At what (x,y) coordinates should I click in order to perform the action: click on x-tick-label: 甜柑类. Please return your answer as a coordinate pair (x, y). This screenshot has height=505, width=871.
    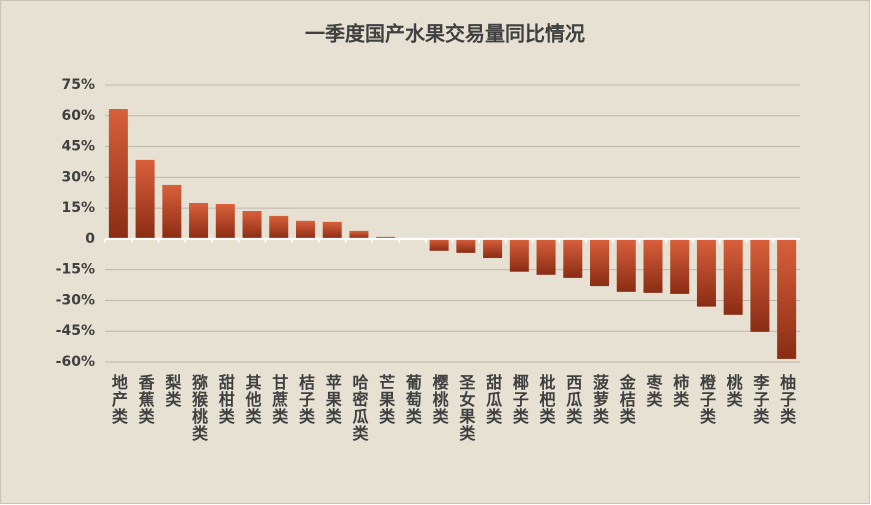
    Looking at the image, I should click on (225, 399).